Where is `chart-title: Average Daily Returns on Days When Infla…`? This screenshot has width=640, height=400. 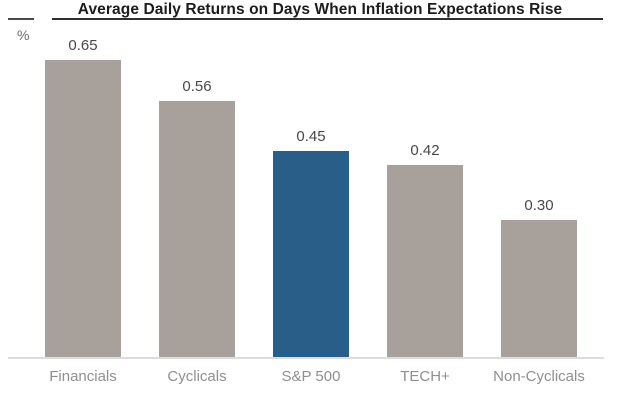 chart-title: Average Daily Returns on Days When Infla… is located at coordinates (320, 9).